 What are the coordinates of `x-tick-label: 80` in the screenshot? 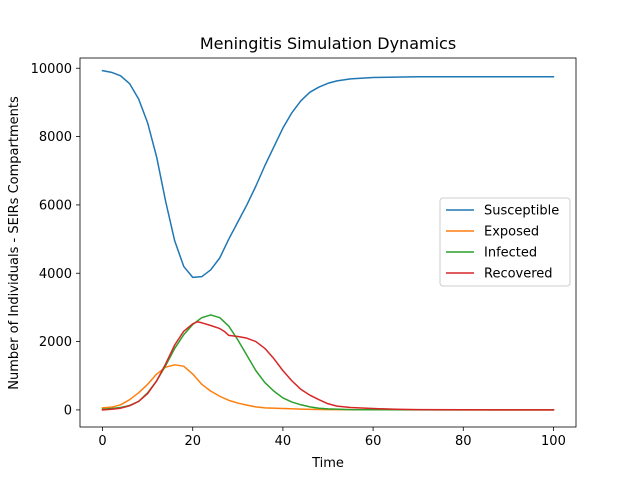 It's located at (463, 441).